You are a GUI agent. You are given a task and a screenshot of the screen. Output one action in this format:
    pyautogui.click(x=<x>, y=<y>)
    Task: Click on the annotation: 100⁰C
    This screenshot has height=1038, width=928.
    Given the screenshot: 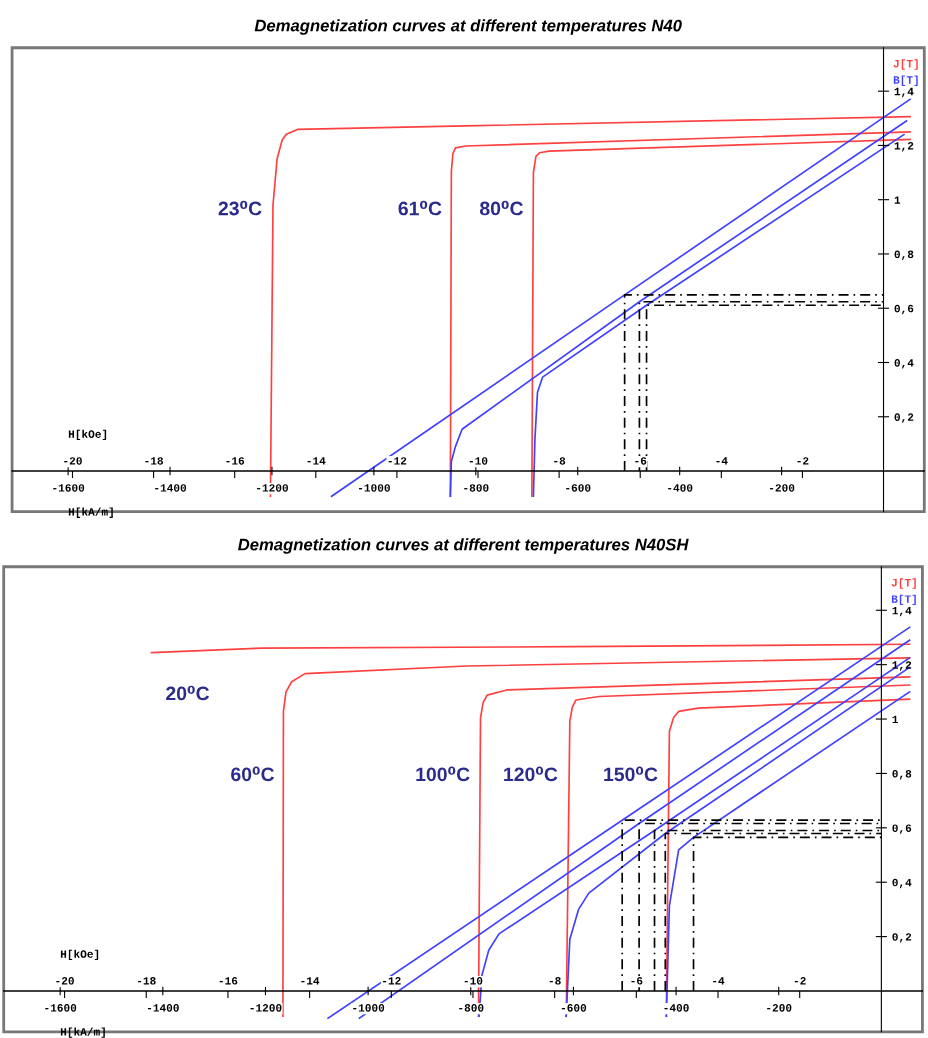 What is the action you would take?
    pyautogui.click(x=443, y=774)
    